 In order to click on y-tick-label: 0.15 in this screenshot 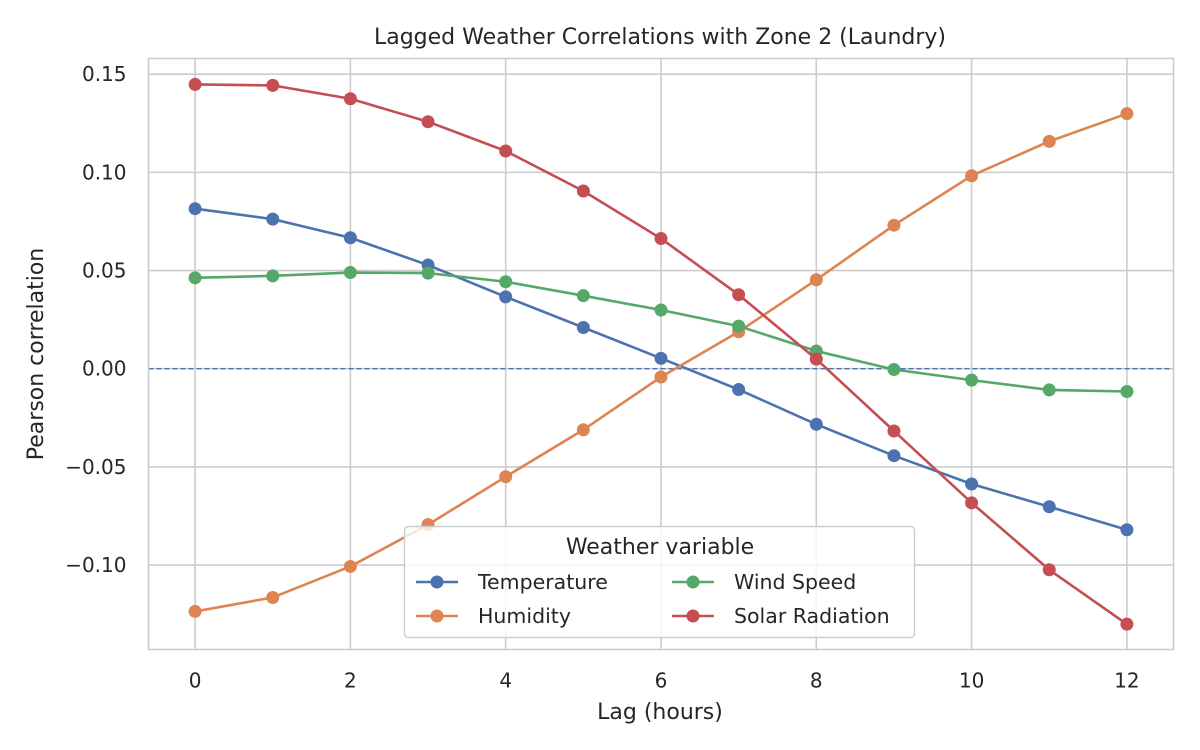, I will do `click(104, 74)`.